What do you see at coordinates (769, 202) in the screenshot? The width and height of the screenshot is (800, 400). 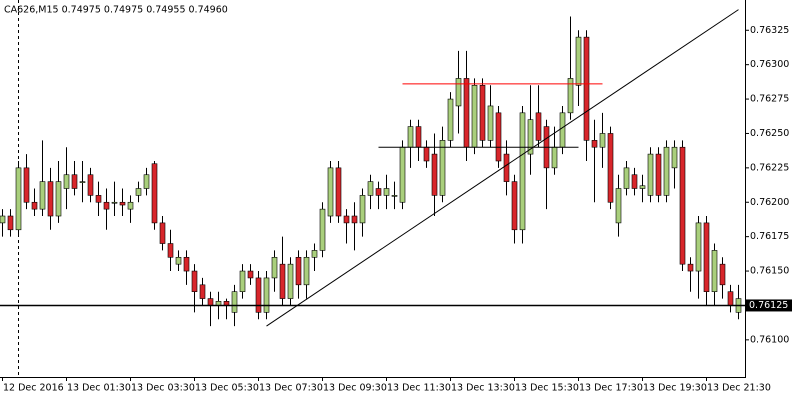 I see `y-tick-label: 0.76200` at bounding box center [769, 202].